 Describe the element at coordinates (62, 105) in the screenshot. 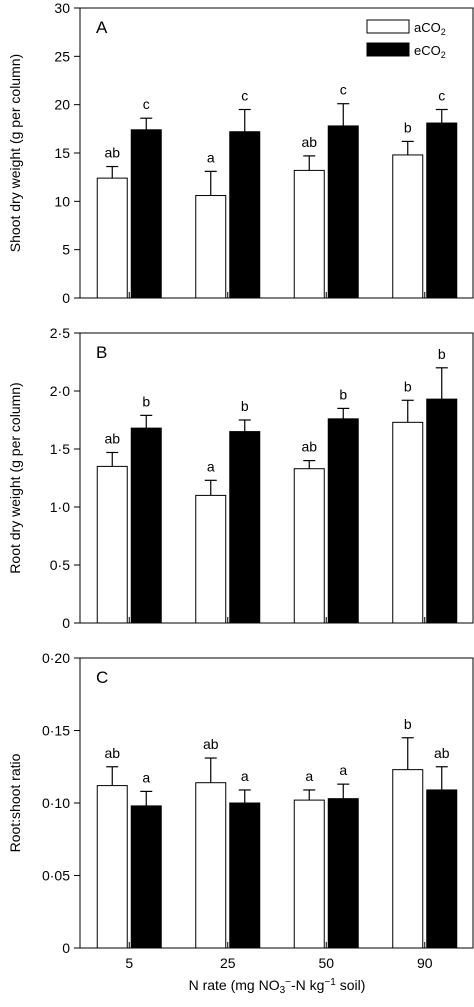

I see `y-tick-label: 20` at that location.